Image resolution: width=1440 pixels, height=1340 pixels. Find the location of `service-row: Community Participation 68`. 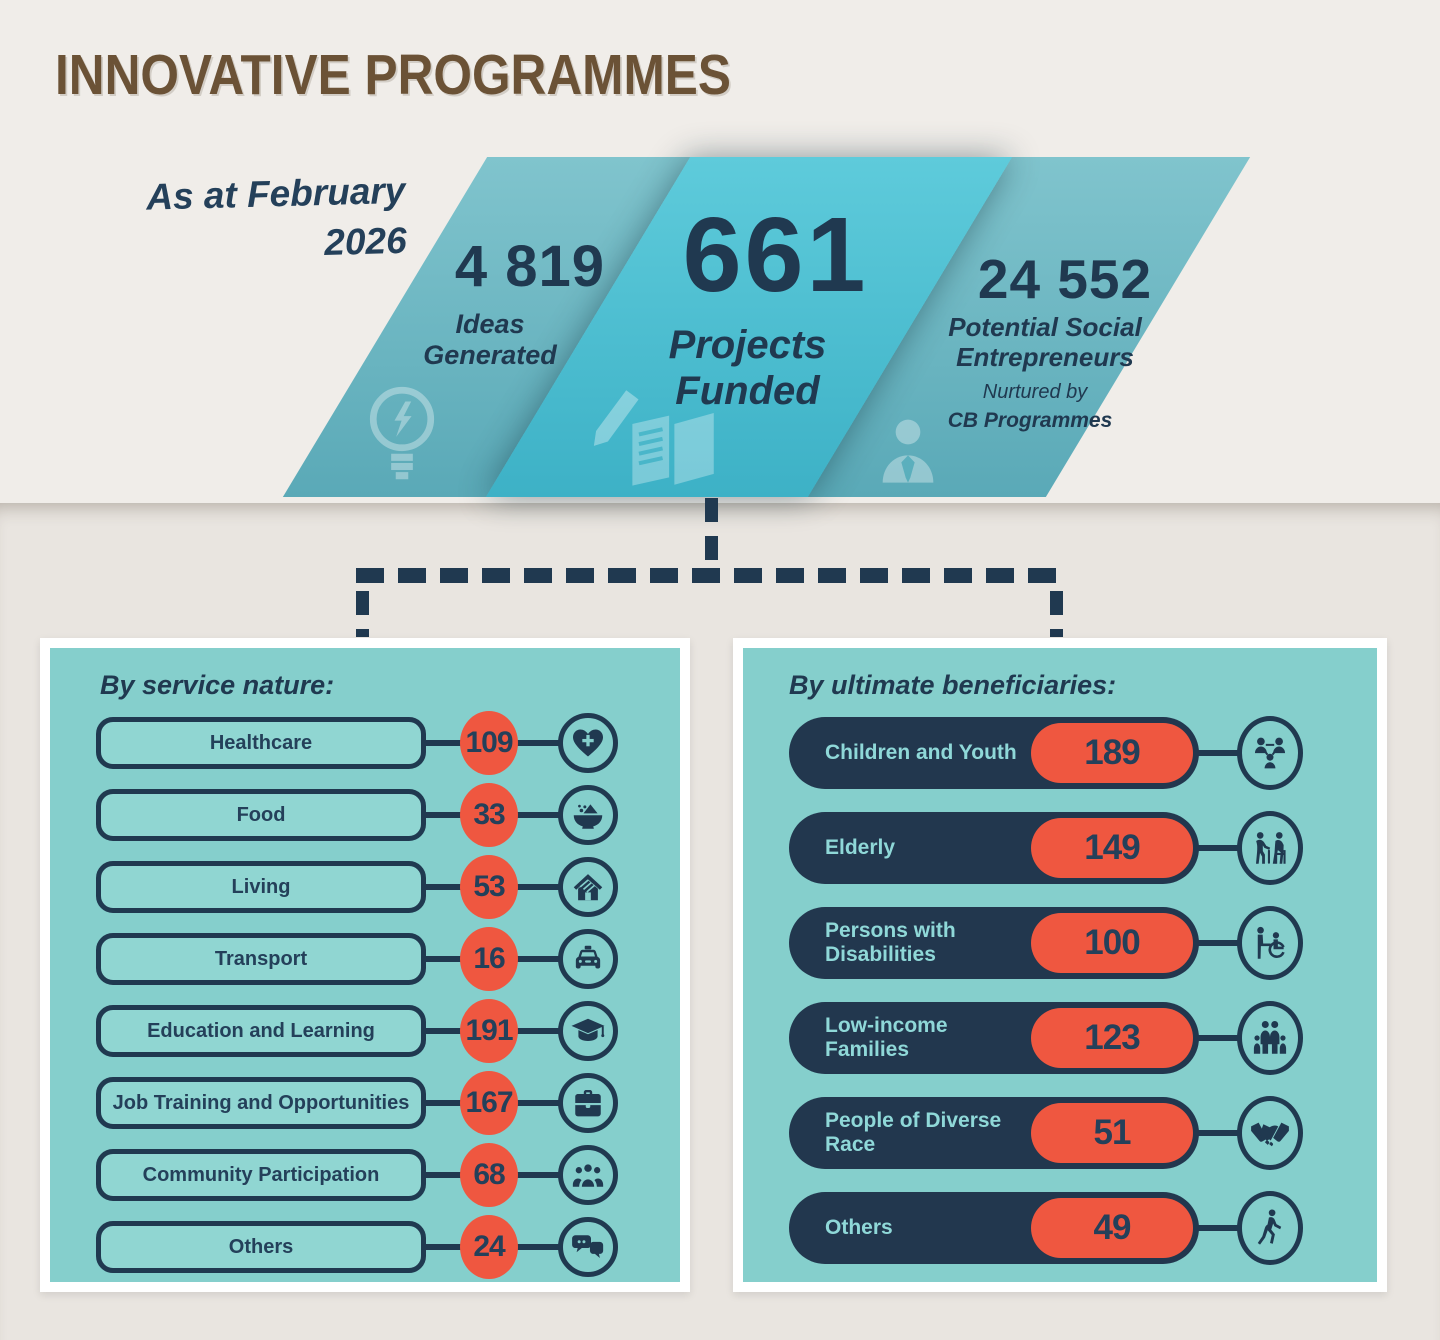

service-row: Community Participation 68 is located at coordinates (388, 1175).